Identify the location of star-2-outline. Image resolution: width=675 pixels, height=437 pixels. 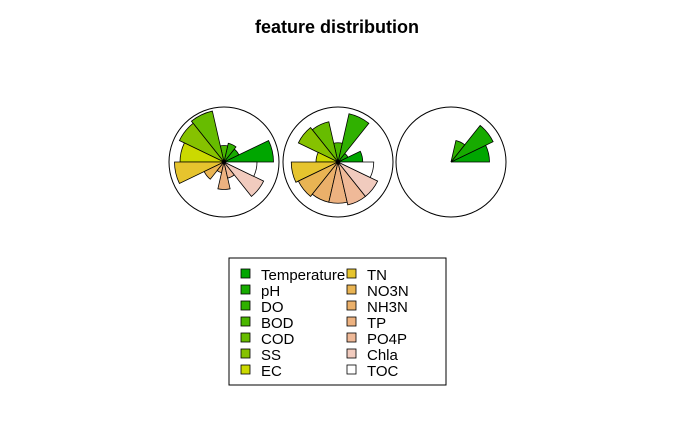
(338, 162).